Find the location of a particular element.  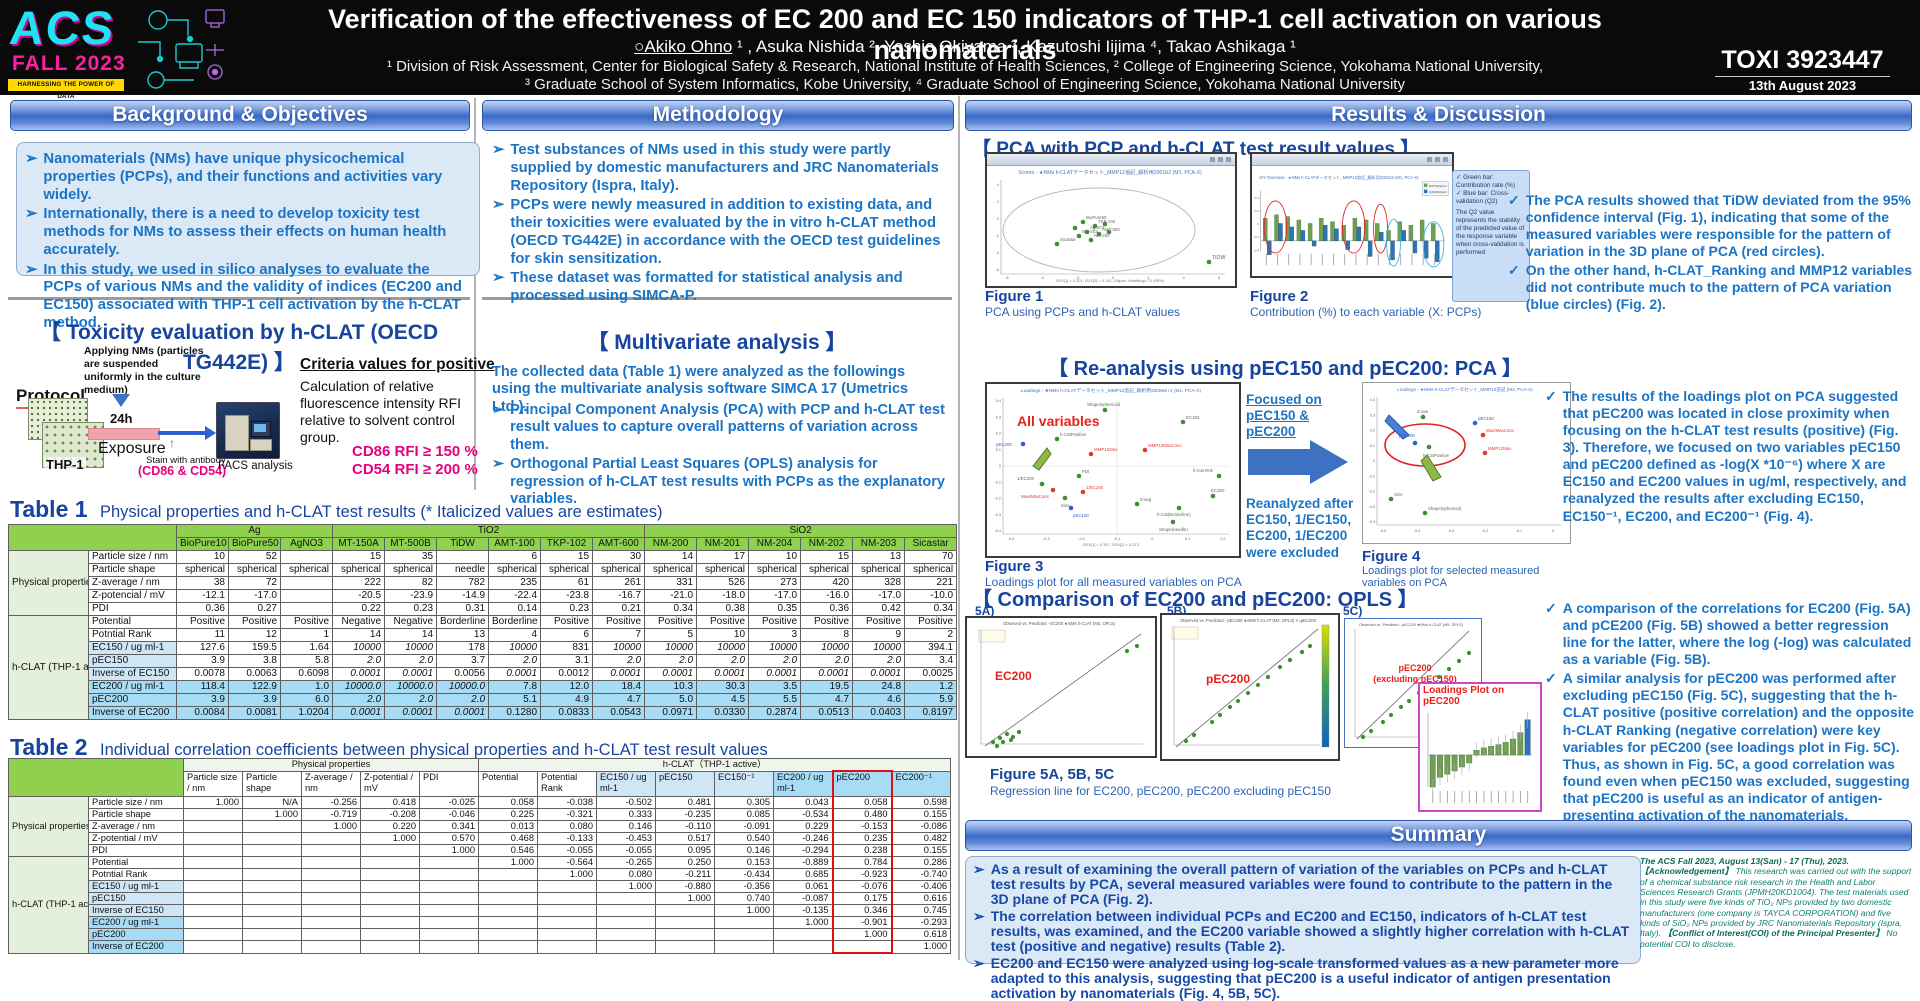

point-label: h-Cat.Rnk is located at coordinates (1203, 470).